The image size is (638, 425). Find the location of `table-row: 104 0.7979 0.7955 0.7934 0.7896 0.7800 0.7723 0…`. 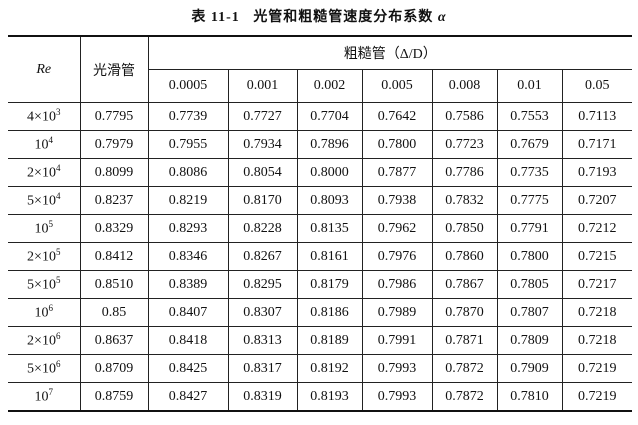

table-row: 104 0.7979 0.7955 0.7934 0.7896 0.7800 0.7723 0… is located at coordinates (320, 144).